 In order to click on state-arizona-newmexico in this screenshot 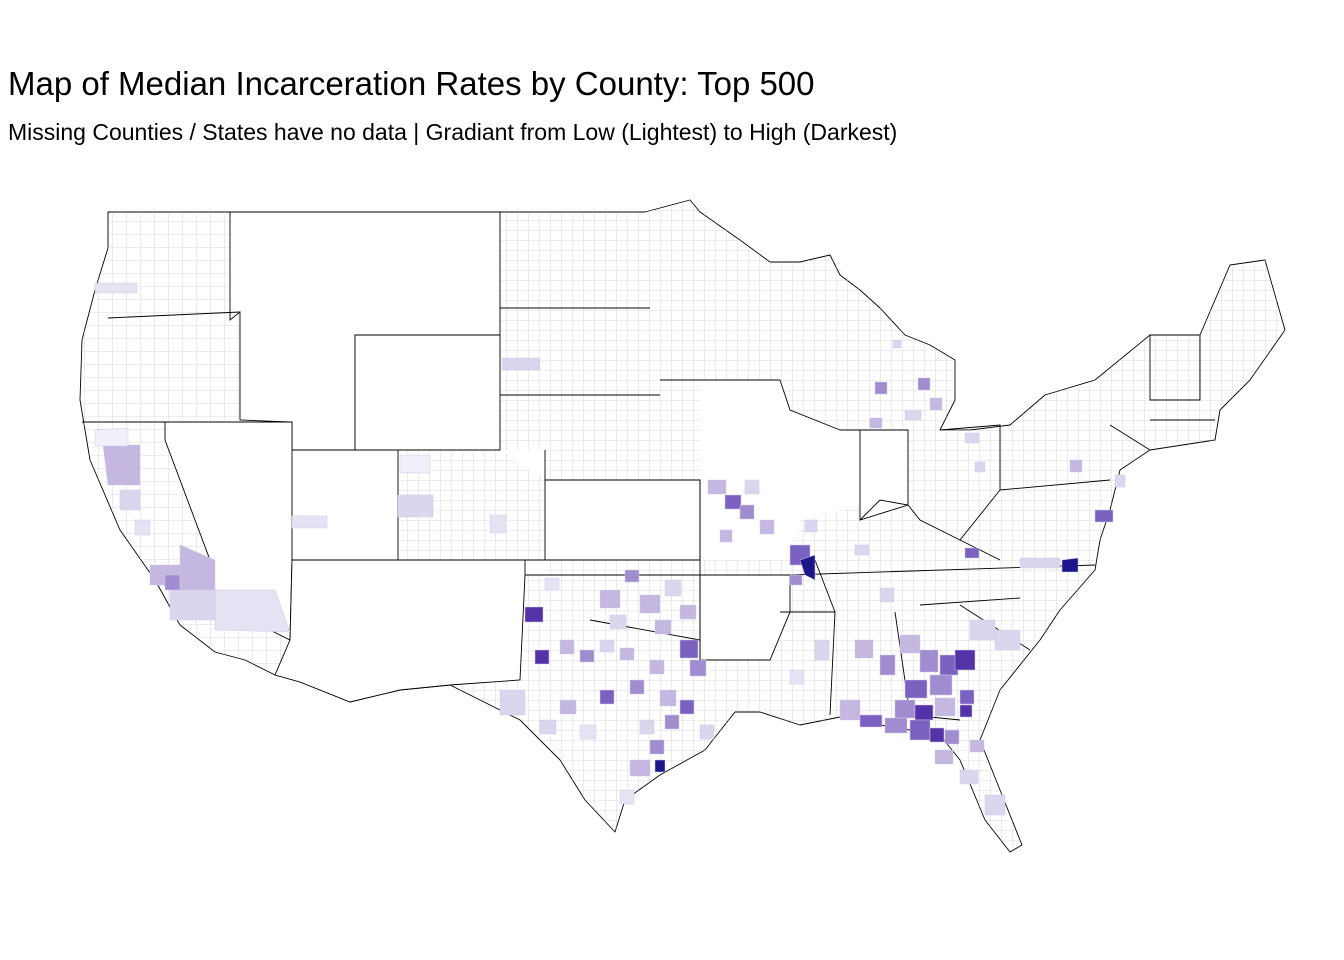, I will do `click(400, 631)`.